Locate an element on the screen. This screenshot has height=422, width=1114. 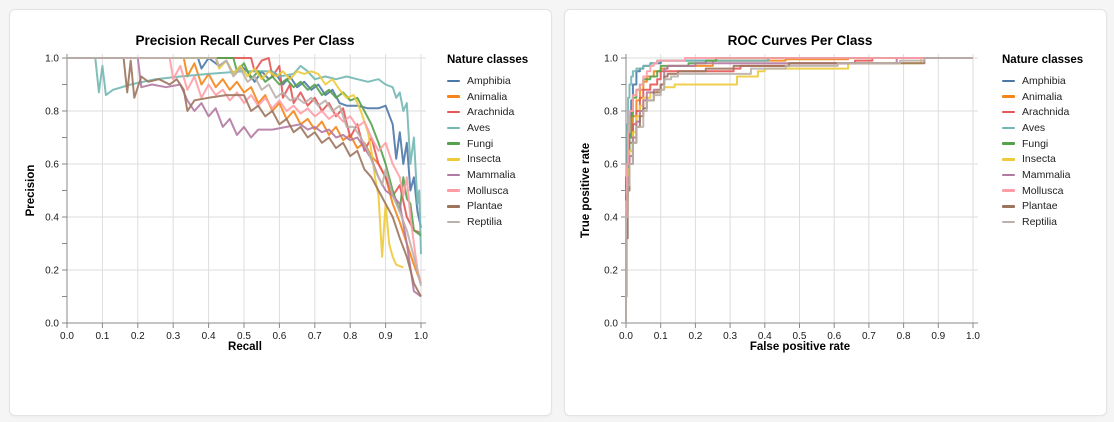
y-tick-label: 1.0 is located at coordinates (611, 59).